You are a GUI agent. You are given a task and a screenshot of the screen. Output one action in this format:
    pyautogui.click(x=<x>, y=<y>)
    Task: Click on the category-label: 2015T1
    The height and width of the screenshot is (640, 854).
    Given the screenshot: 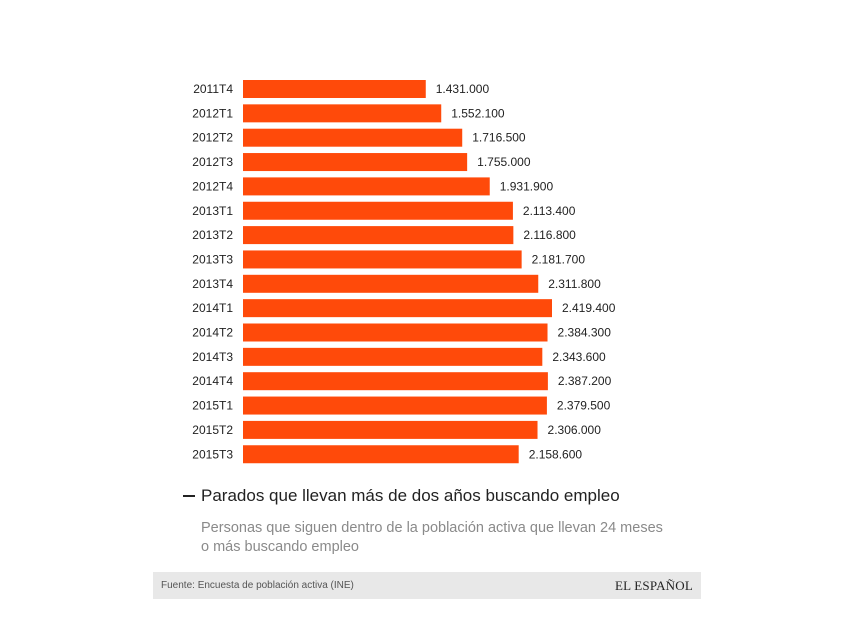 What is the action you would take?
    pyautogui.click(x=212, y=406)
    